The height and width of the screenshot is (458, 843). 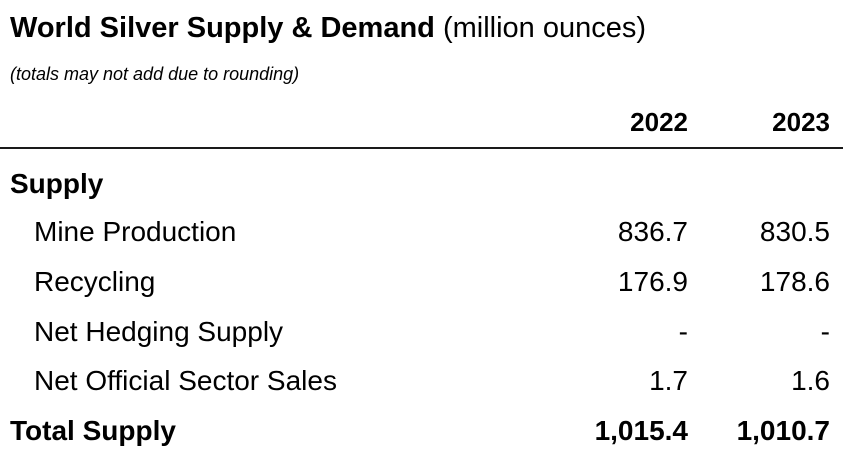 I want to click on table-row: Recycling 176.9 178.6, so click(x=421, y=282).